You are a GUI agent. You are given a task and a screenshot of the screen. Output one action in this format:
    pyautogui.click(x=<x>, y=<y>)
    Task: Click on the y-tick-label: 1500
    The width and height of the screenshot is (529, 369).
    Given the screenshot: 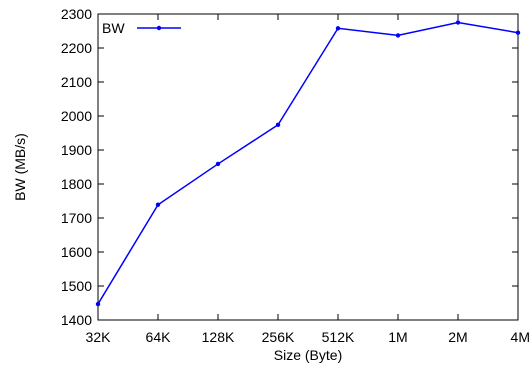 What is the action you would take?
    pyautogui.click(x=76, y=286)
    